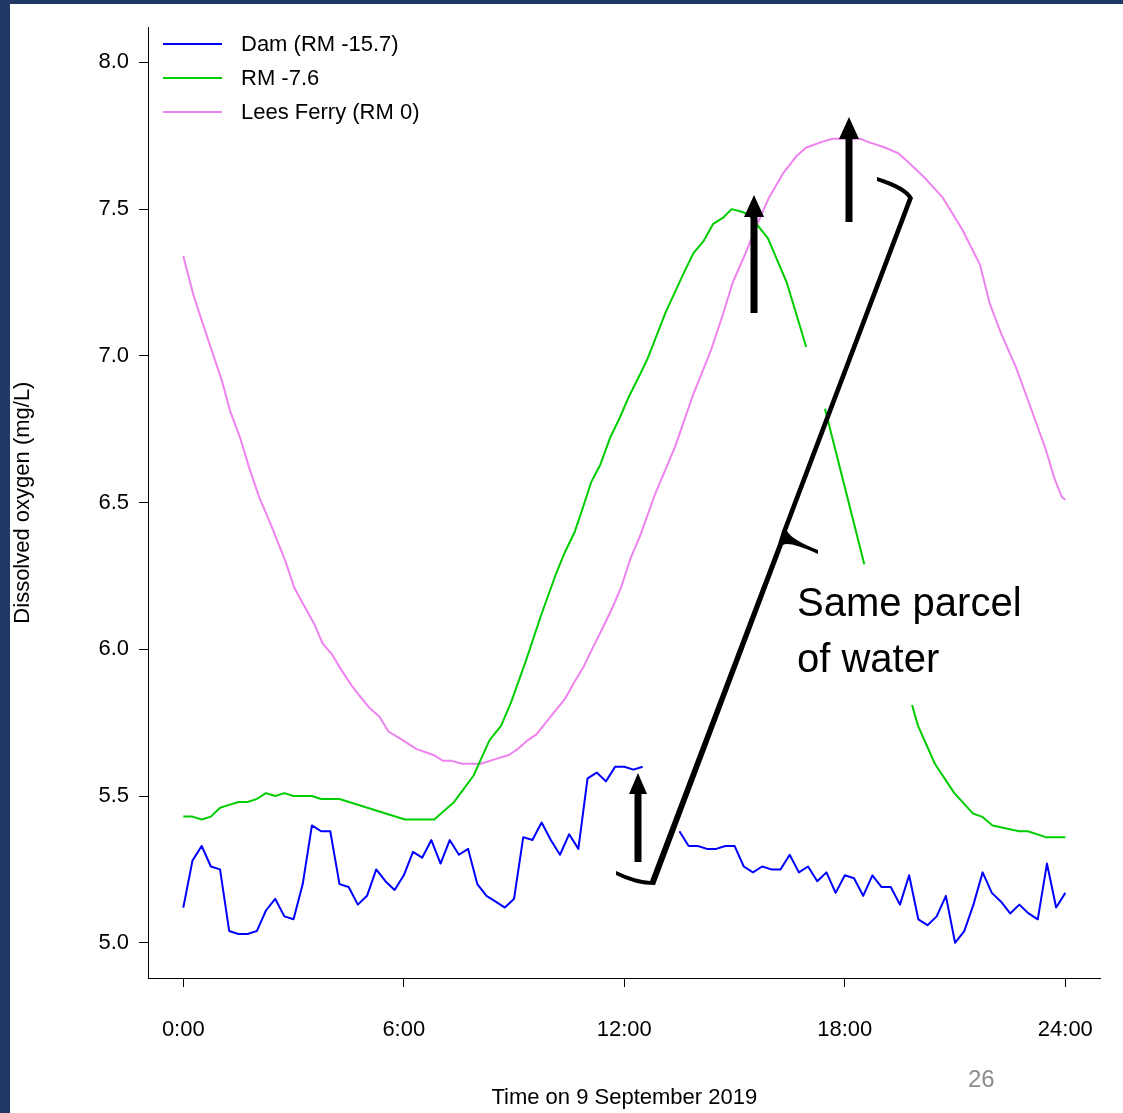  What do you see at coordinates (1065, 1029) in the screenshot?
I see `x-tick-label: 24:00` at bounding box center [1065, 1029].